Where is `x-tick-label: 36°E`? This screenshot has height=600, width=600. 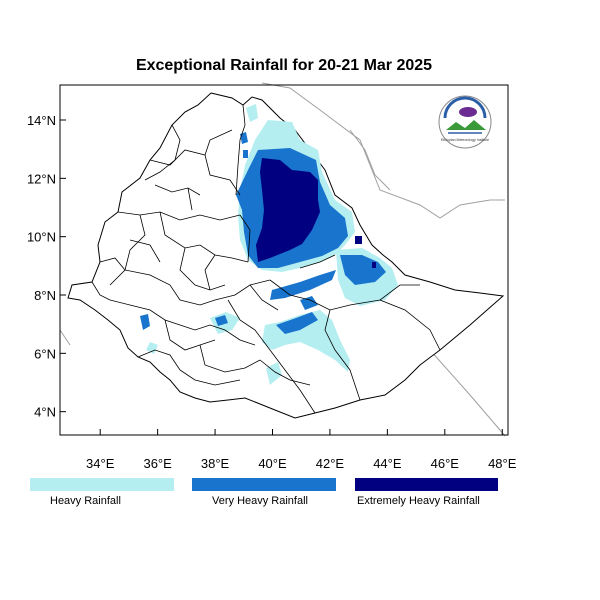 x-tick-label: 36°E is located at coordinates (157, 463).